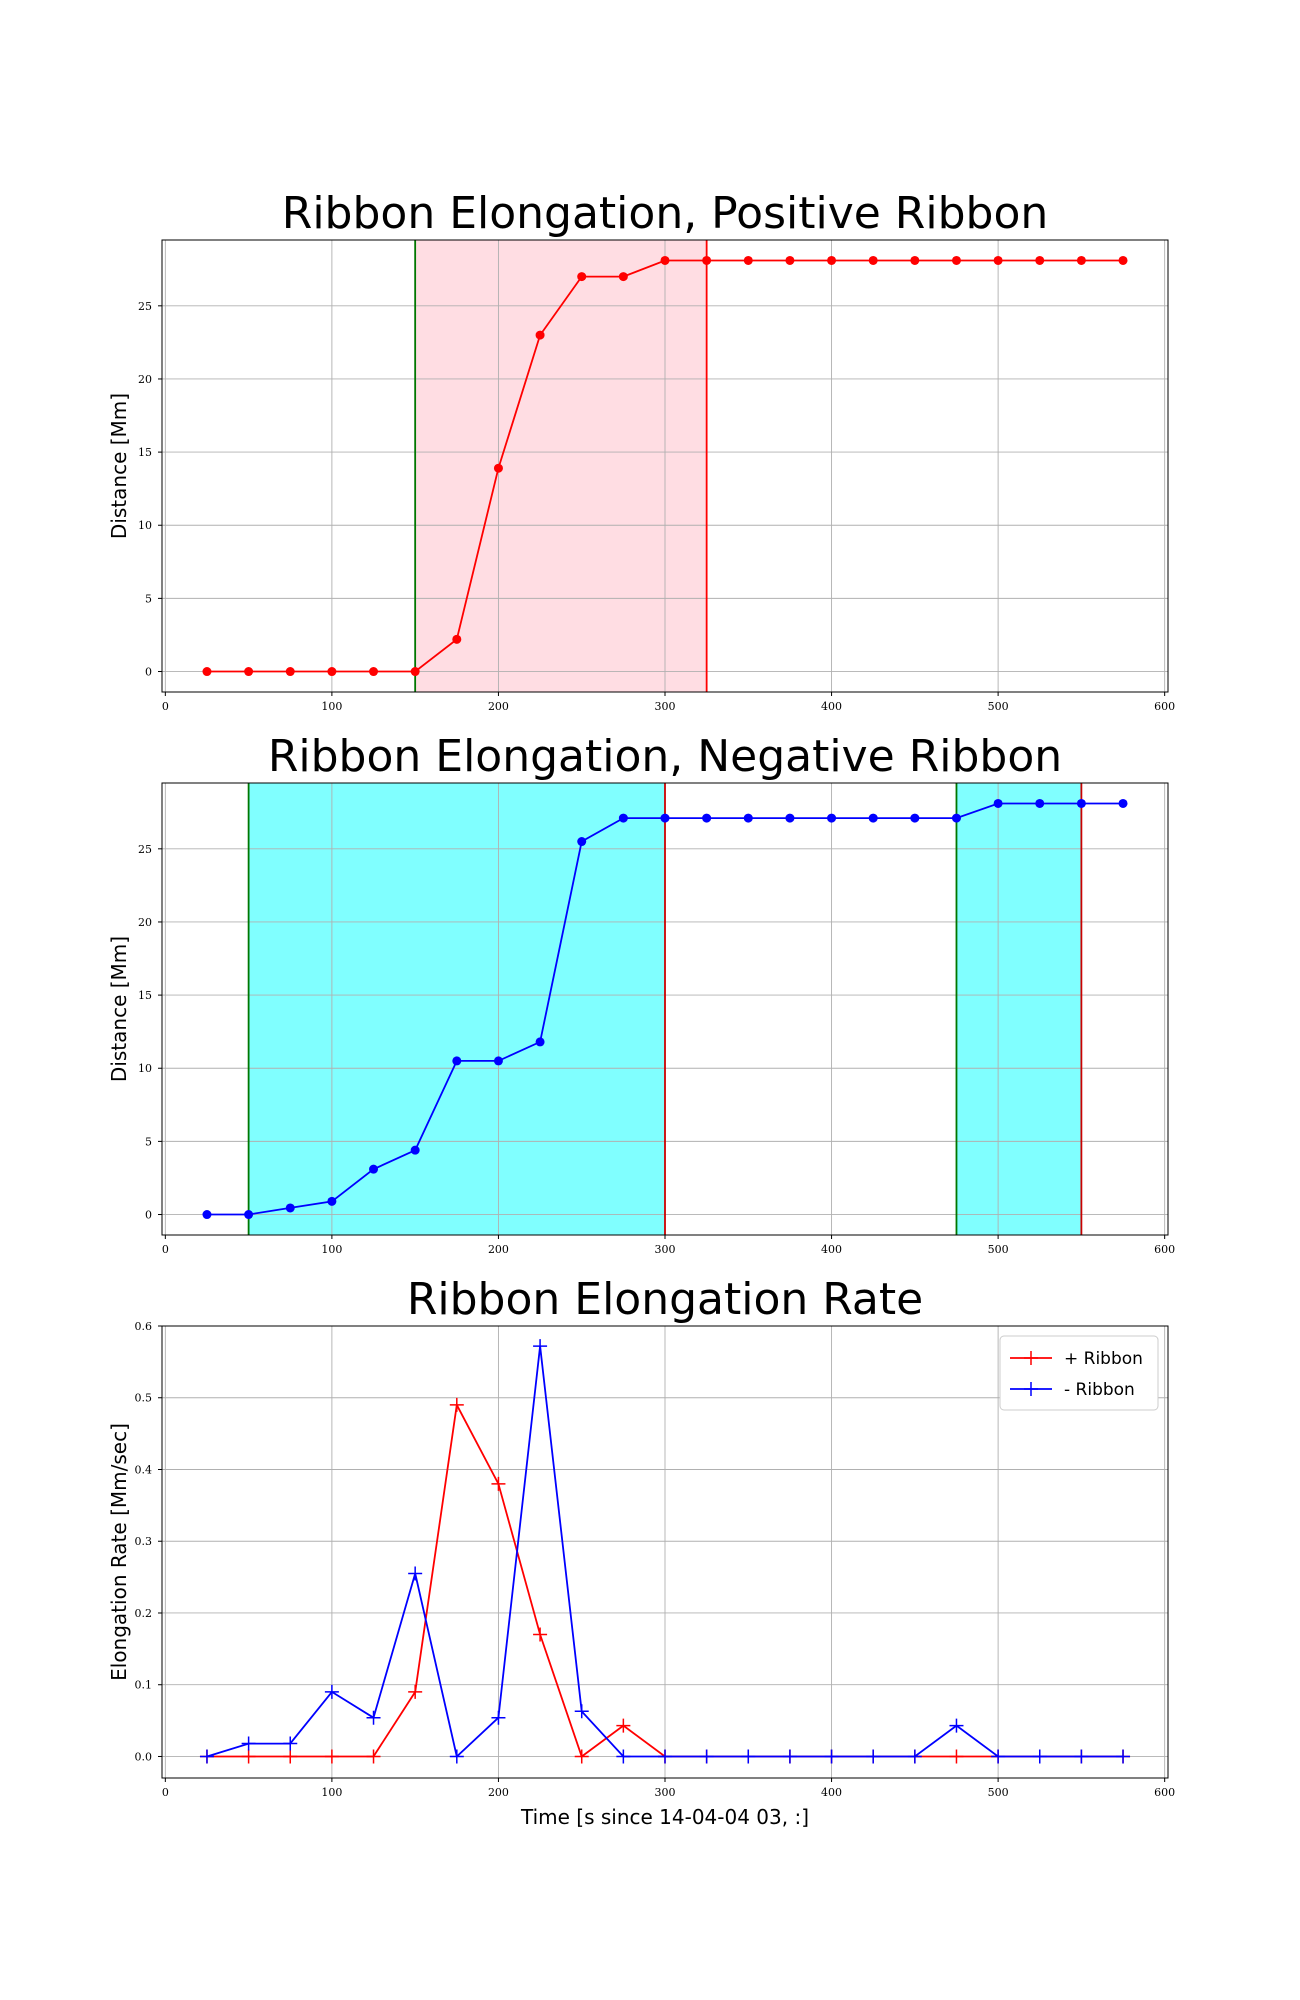 This screenshot has height=2000, width=1300. I want to click on legend-label: - Ribbon, so click(1099, 1390).